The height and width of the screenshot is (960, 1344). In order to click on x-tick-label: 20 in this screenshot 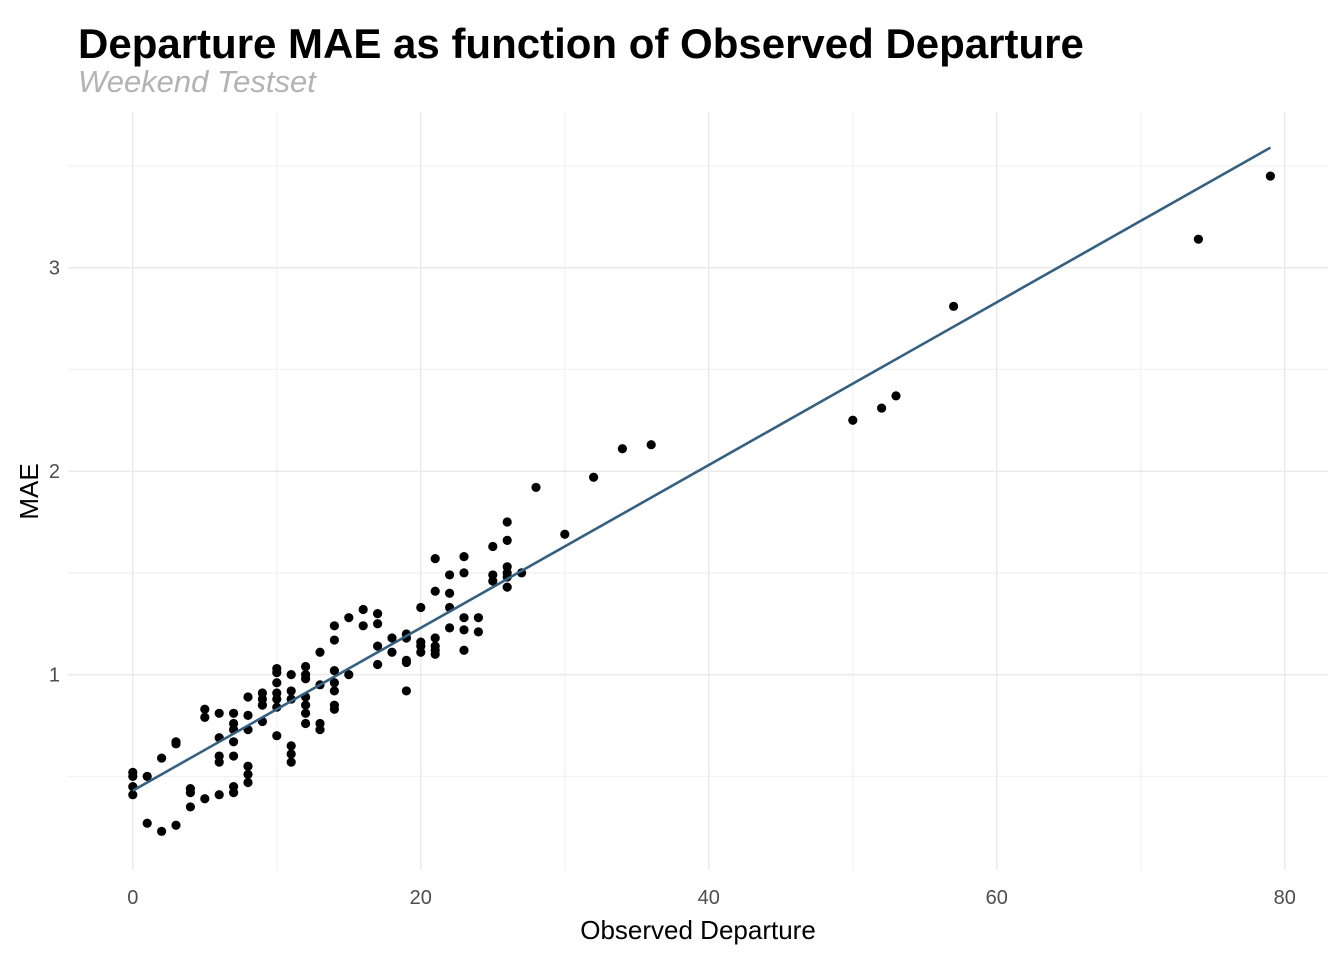, I will do `click(421, 898)`.